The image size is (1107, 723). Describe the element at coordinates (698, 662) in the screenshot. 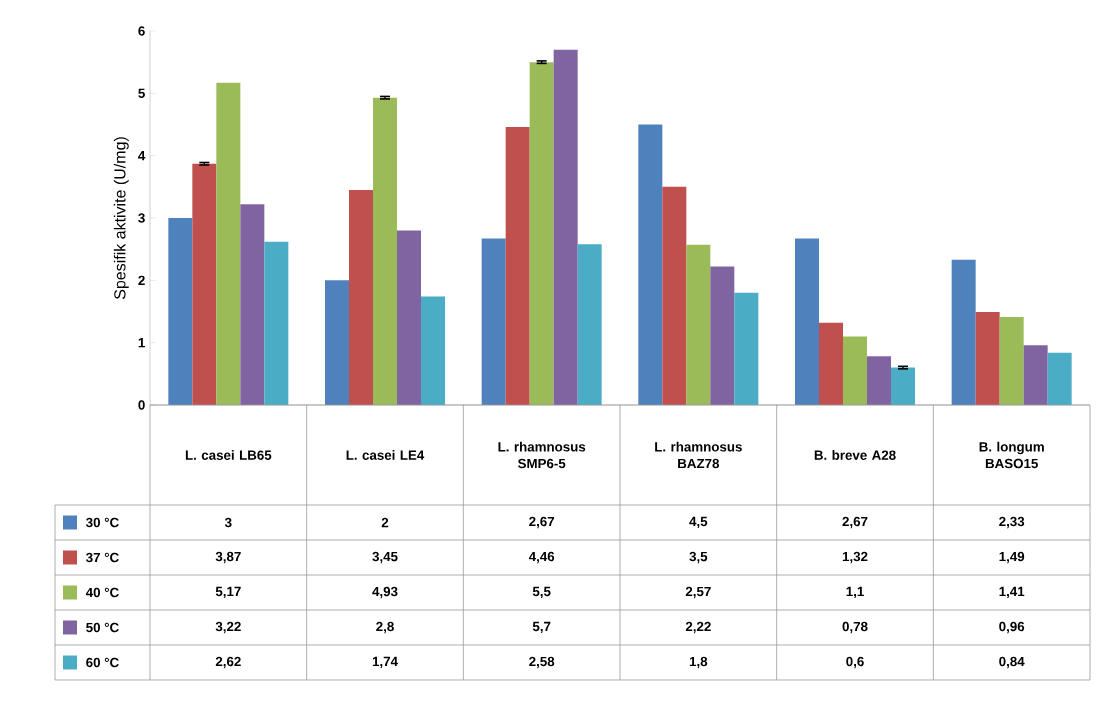

I see `data-label: 1,8` at that location.